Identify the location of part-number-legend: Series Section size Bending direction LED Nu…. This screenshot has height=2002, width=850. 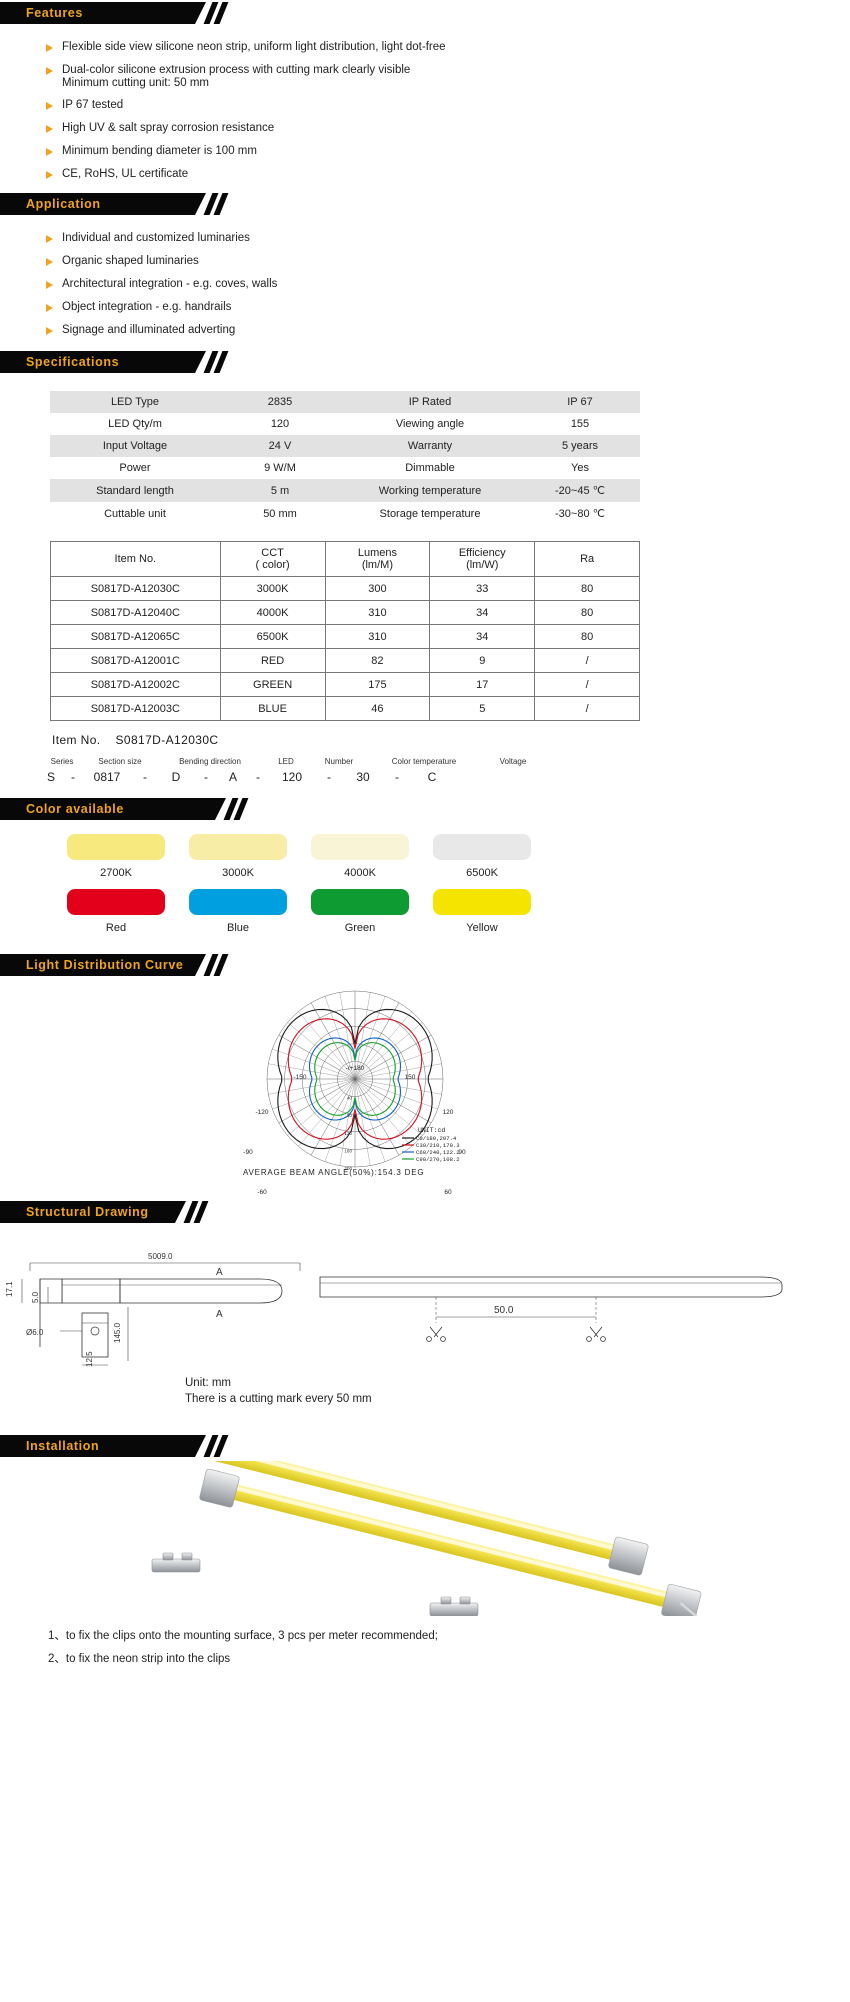
(445, 761).